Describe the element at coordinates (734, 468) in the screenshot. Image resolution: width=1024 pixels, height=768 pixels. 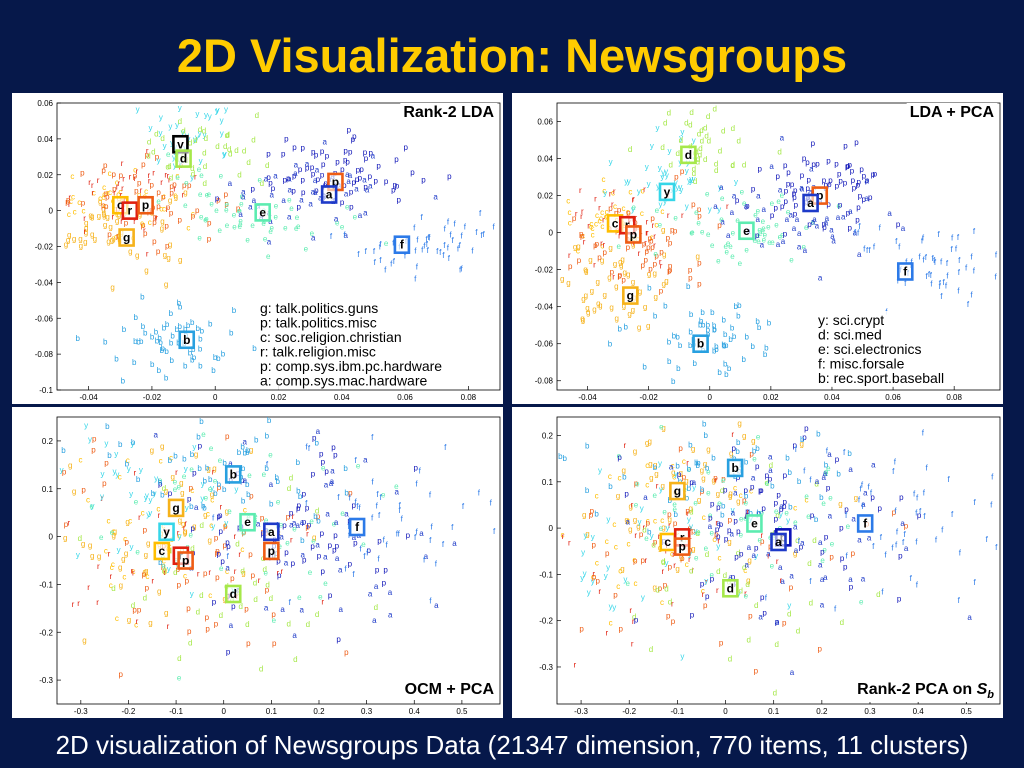
I see `centroid-label: b` at that location.